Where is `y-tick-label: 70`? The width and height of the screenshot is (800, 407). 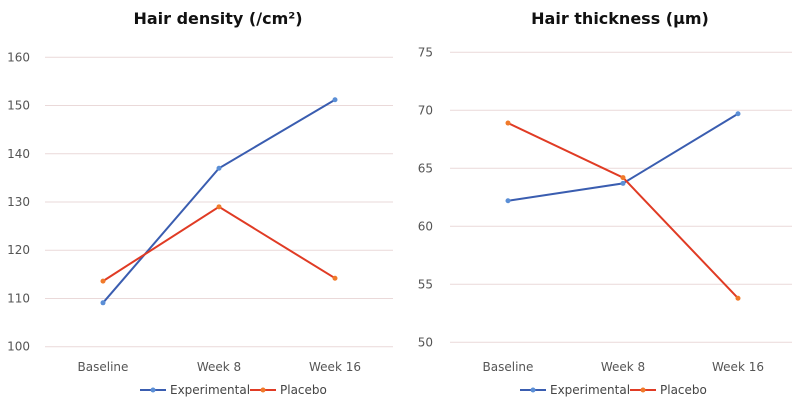
y-tick-label: 70 is located at coordinates (425, 110).